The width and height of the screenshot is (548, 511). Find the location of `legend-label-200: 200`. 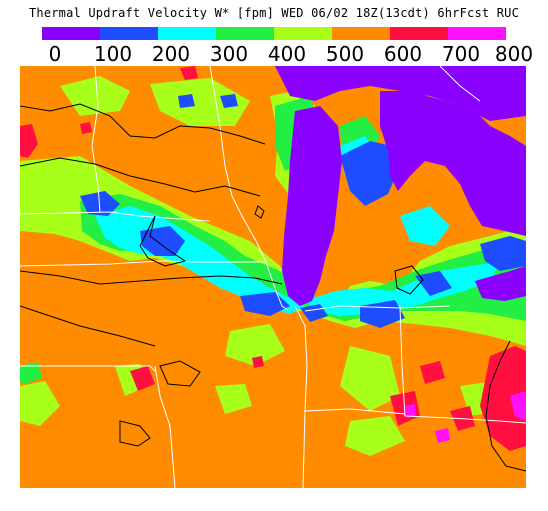

legend-label-200: 200 is located at coordinates (171, 54).